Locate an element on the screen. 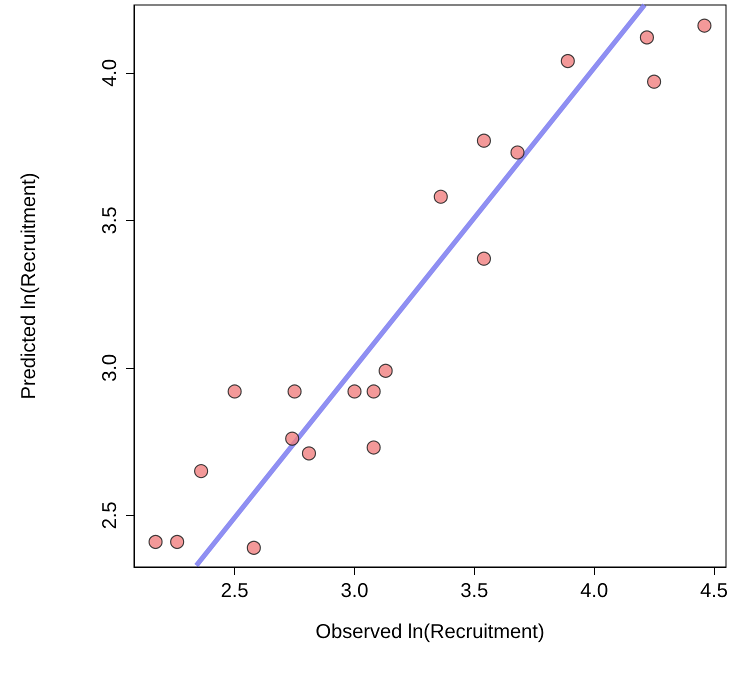  x-tick-label: 2.5 is located at coordinates (234, 591).